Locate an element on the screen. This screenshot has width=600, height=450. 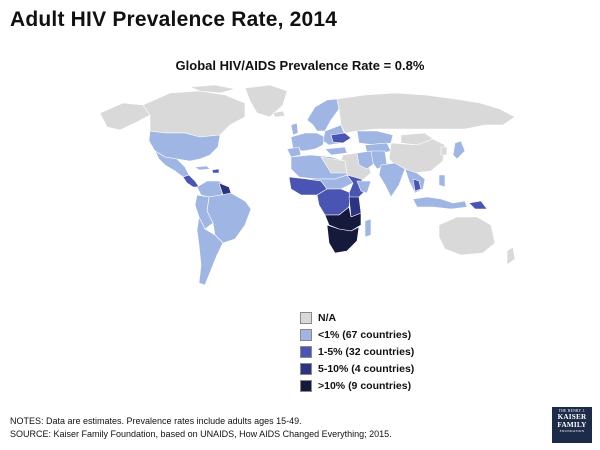
map-region-india is located at coordinates (392, 180).